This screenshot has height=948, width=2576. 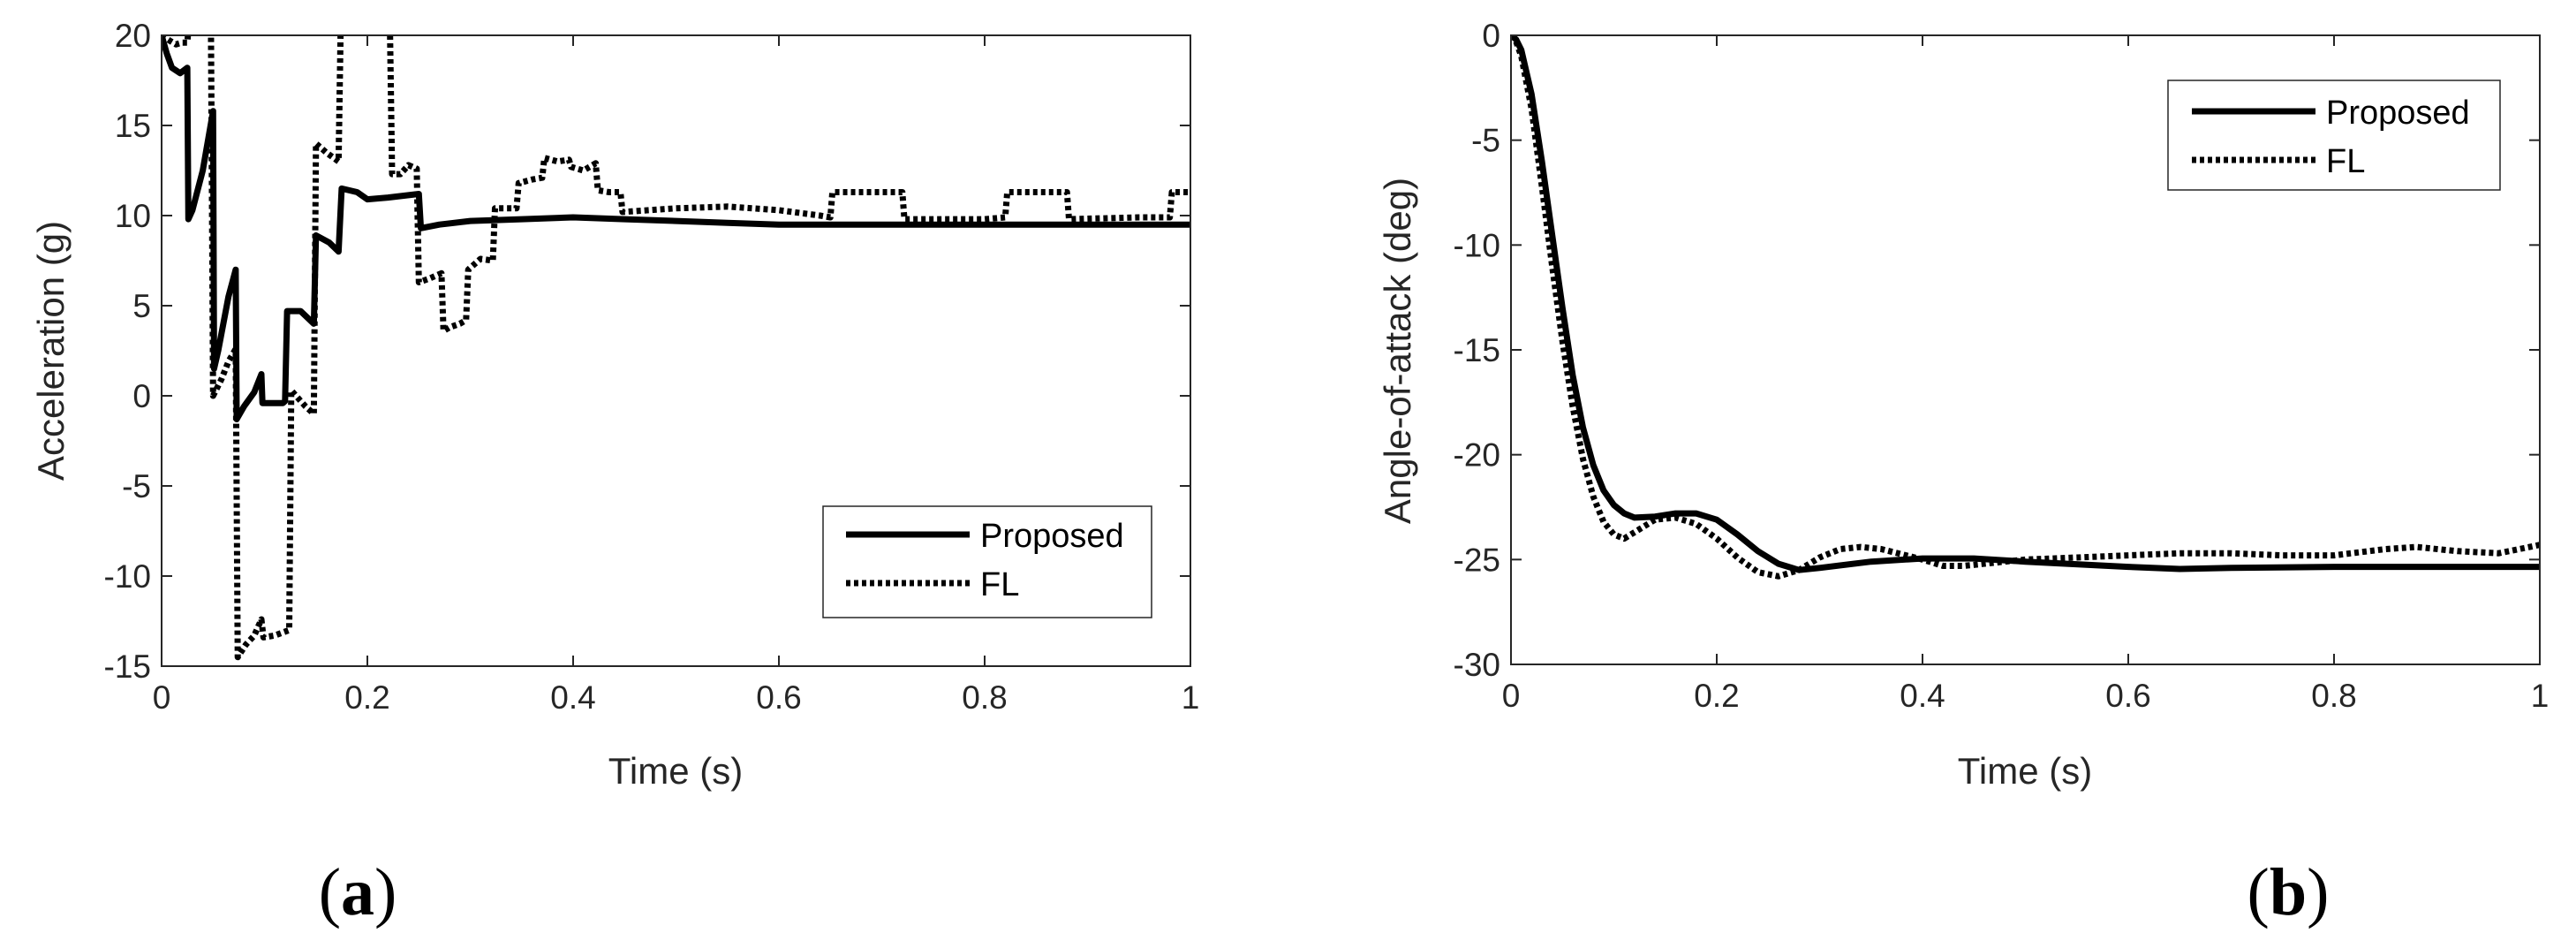 I want to click on panel-label-a: (a), so click(x=358, y=892).